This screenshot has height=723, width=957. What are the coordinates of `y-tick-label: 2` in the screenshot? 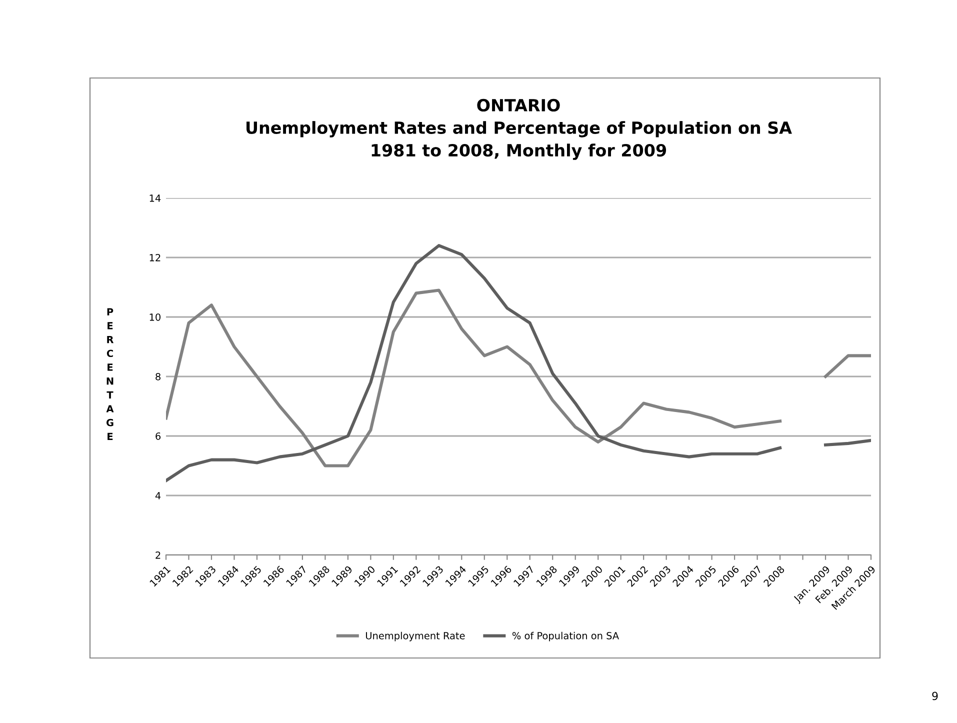 It's located at (158, 555).